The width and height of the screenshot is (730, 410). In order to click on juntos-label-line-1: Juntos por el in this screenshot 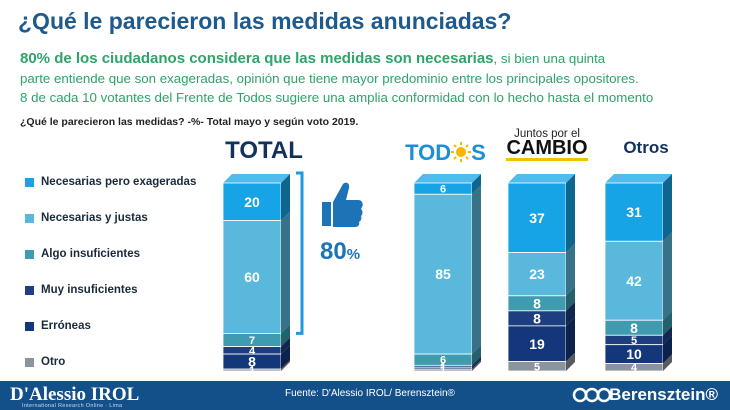, I will do `click(547, 134)`.